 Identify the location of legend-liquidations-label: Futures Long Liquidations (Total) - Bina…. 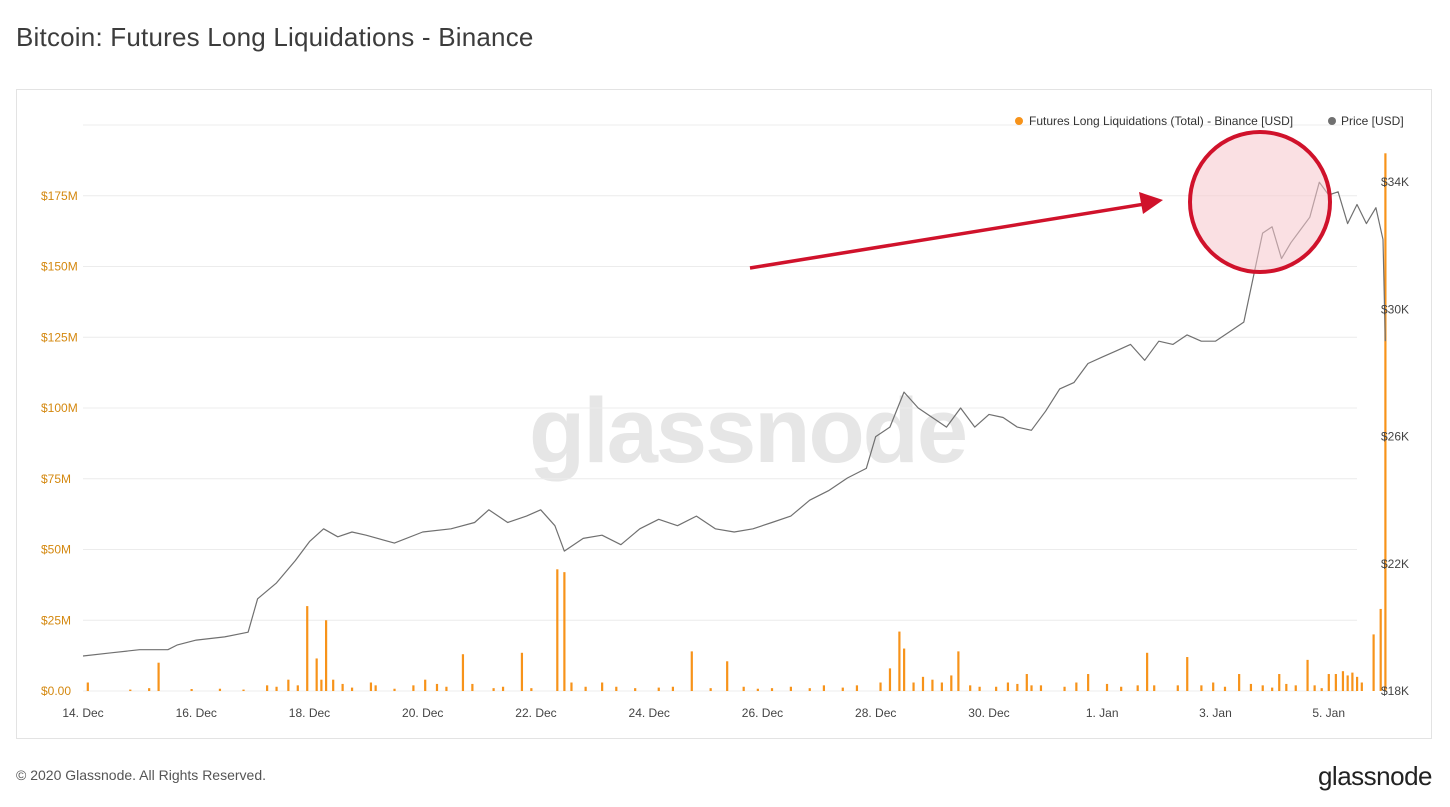
(1161, 121).